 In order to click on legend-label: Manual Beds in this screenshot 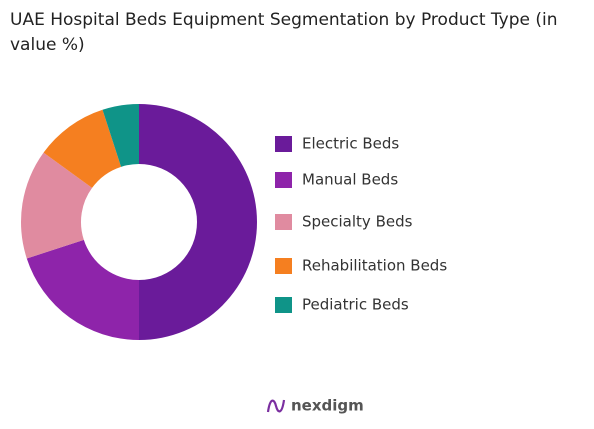, I will do `click(350, 180)`.